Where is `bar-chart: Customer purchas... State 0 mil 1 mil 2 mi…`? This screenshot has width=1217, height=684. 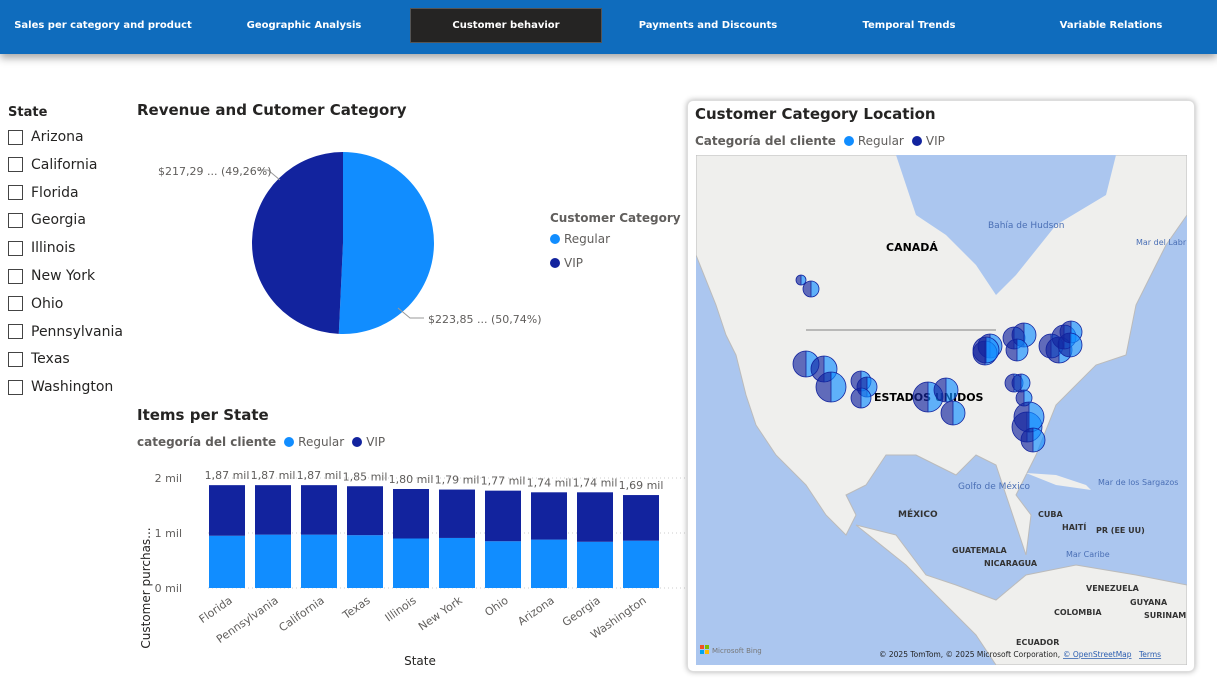 bar-chart: Customer purchas... State 0 mil 1 mil 2 mi… is located at coordinates (414, 568).